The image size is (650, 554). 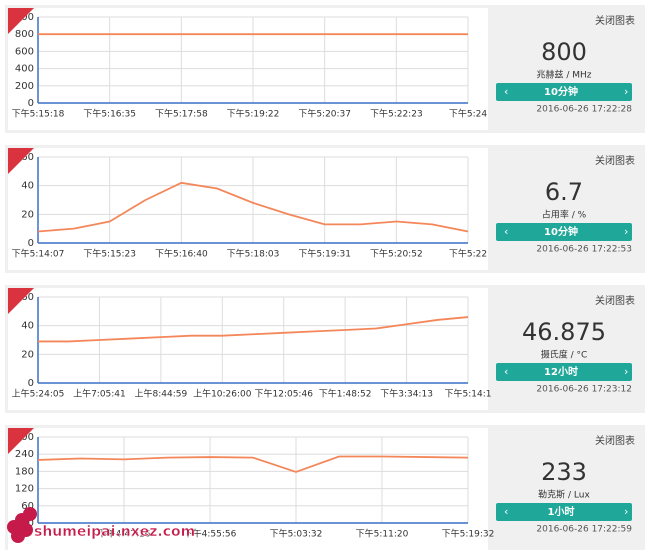 I want to click on x-tick-label: 下午5:16:40, so click(x=181, y=254).